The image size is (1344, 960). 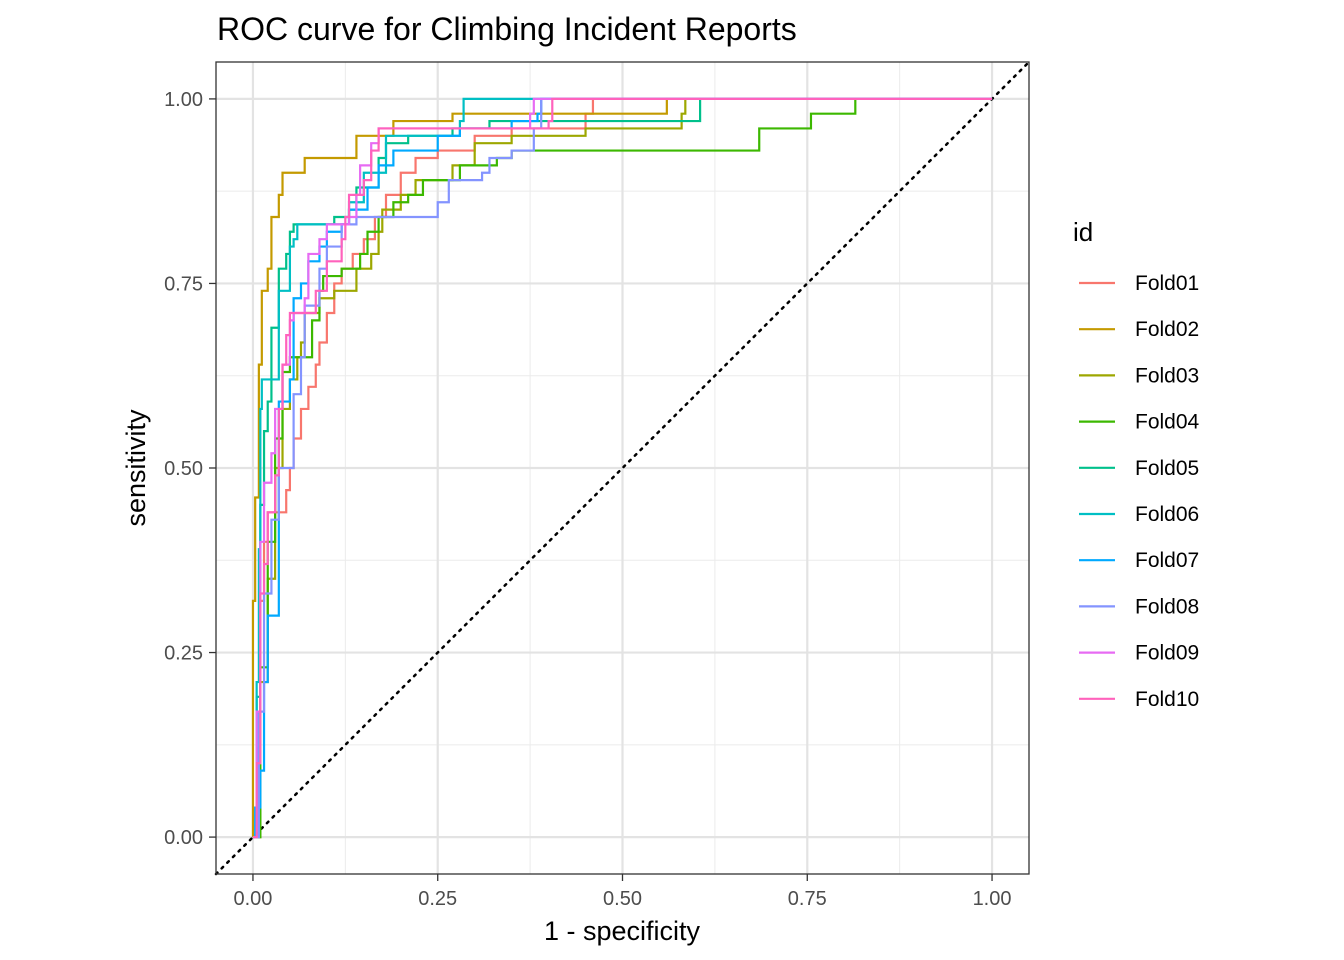 I want to click on legend-label-fold09: Fold09, so click(x=1167, y=653).